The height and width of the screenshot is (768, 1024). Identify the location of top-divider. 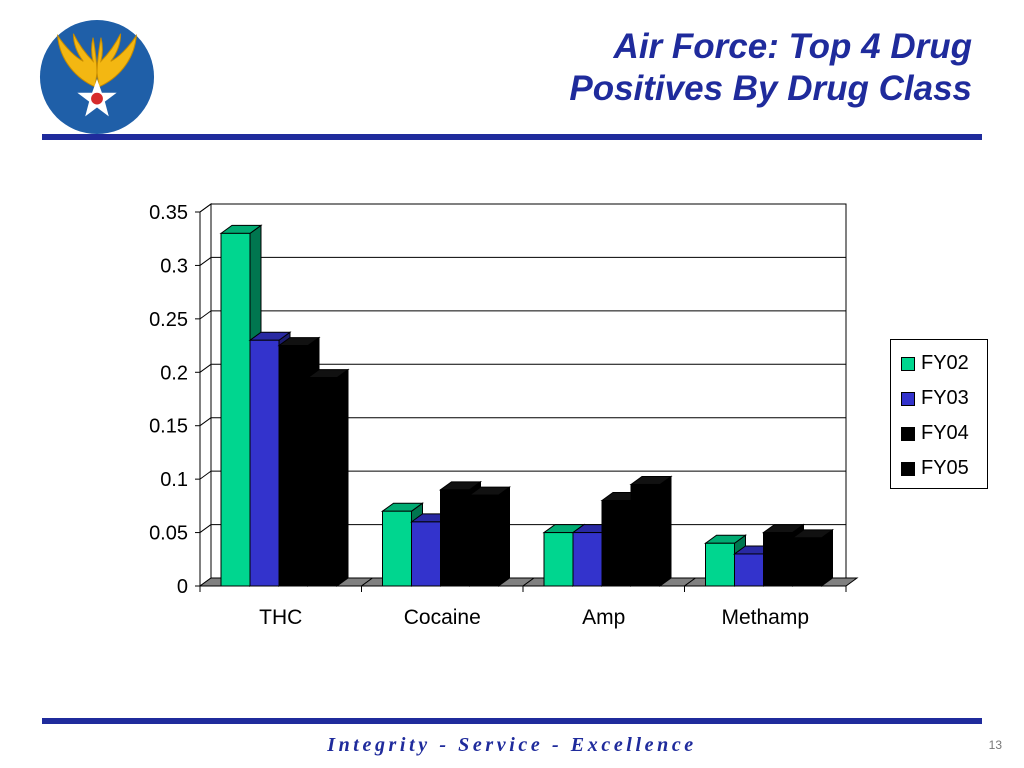
(512, 137).